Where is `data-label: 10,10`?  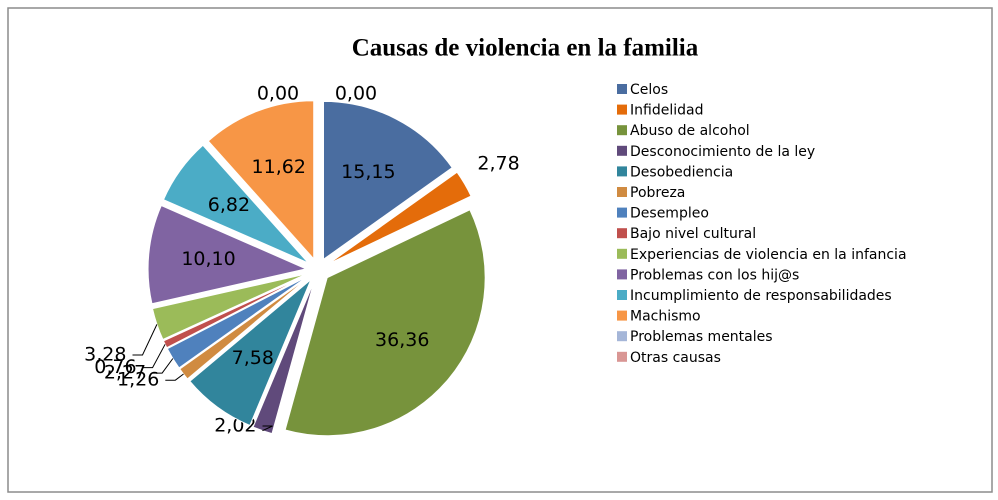
data-label: 10,10 is located at coordinates (208, 259).